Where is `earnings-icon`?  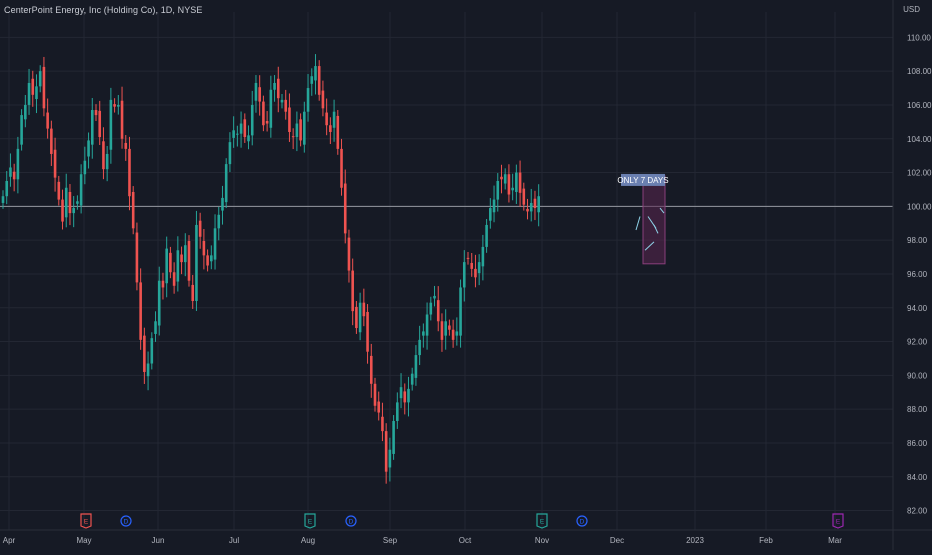
earnings-icon is located at coordinates (310, 521).